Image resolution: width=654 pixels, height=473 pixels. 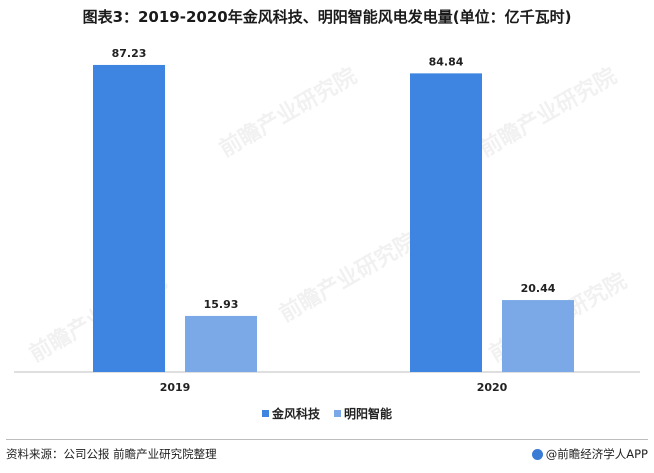 What do you see at coordinates (368, 414) in the screenshot?
I see `legend-label: 明阳智能` at bounding box center [368, 414].